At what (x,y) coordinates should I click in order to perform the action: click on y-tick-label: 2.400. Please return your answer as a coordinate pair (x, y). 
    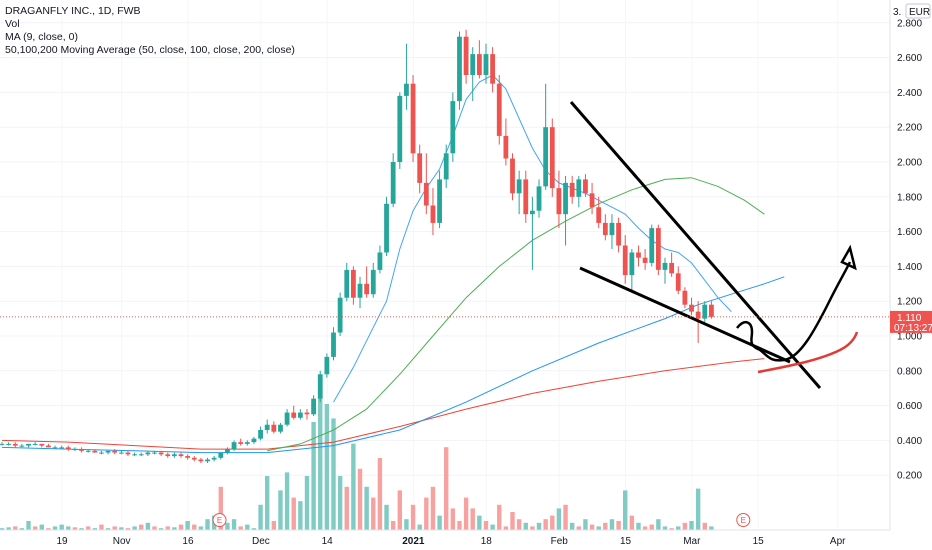
    Looking at the image, I should click on (909, 93).